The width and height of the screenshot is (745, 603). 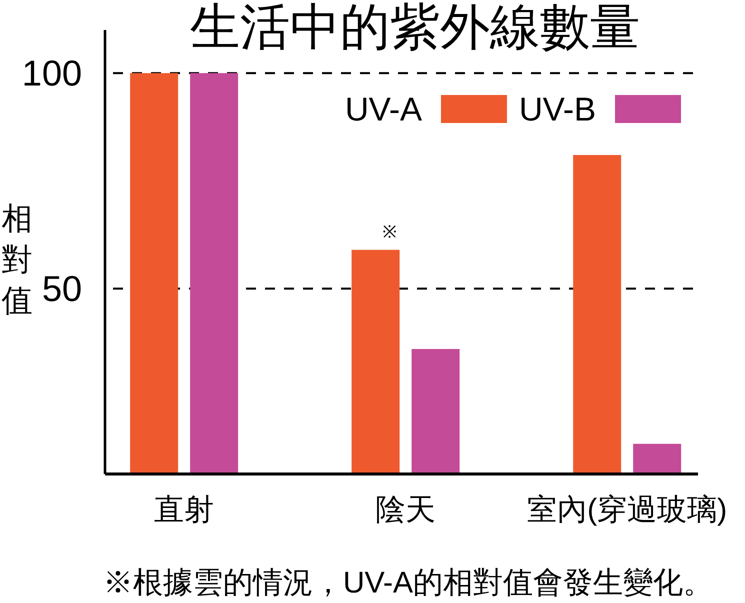 I want to click on ylabel: 相對值, so click(x=17, y=259).